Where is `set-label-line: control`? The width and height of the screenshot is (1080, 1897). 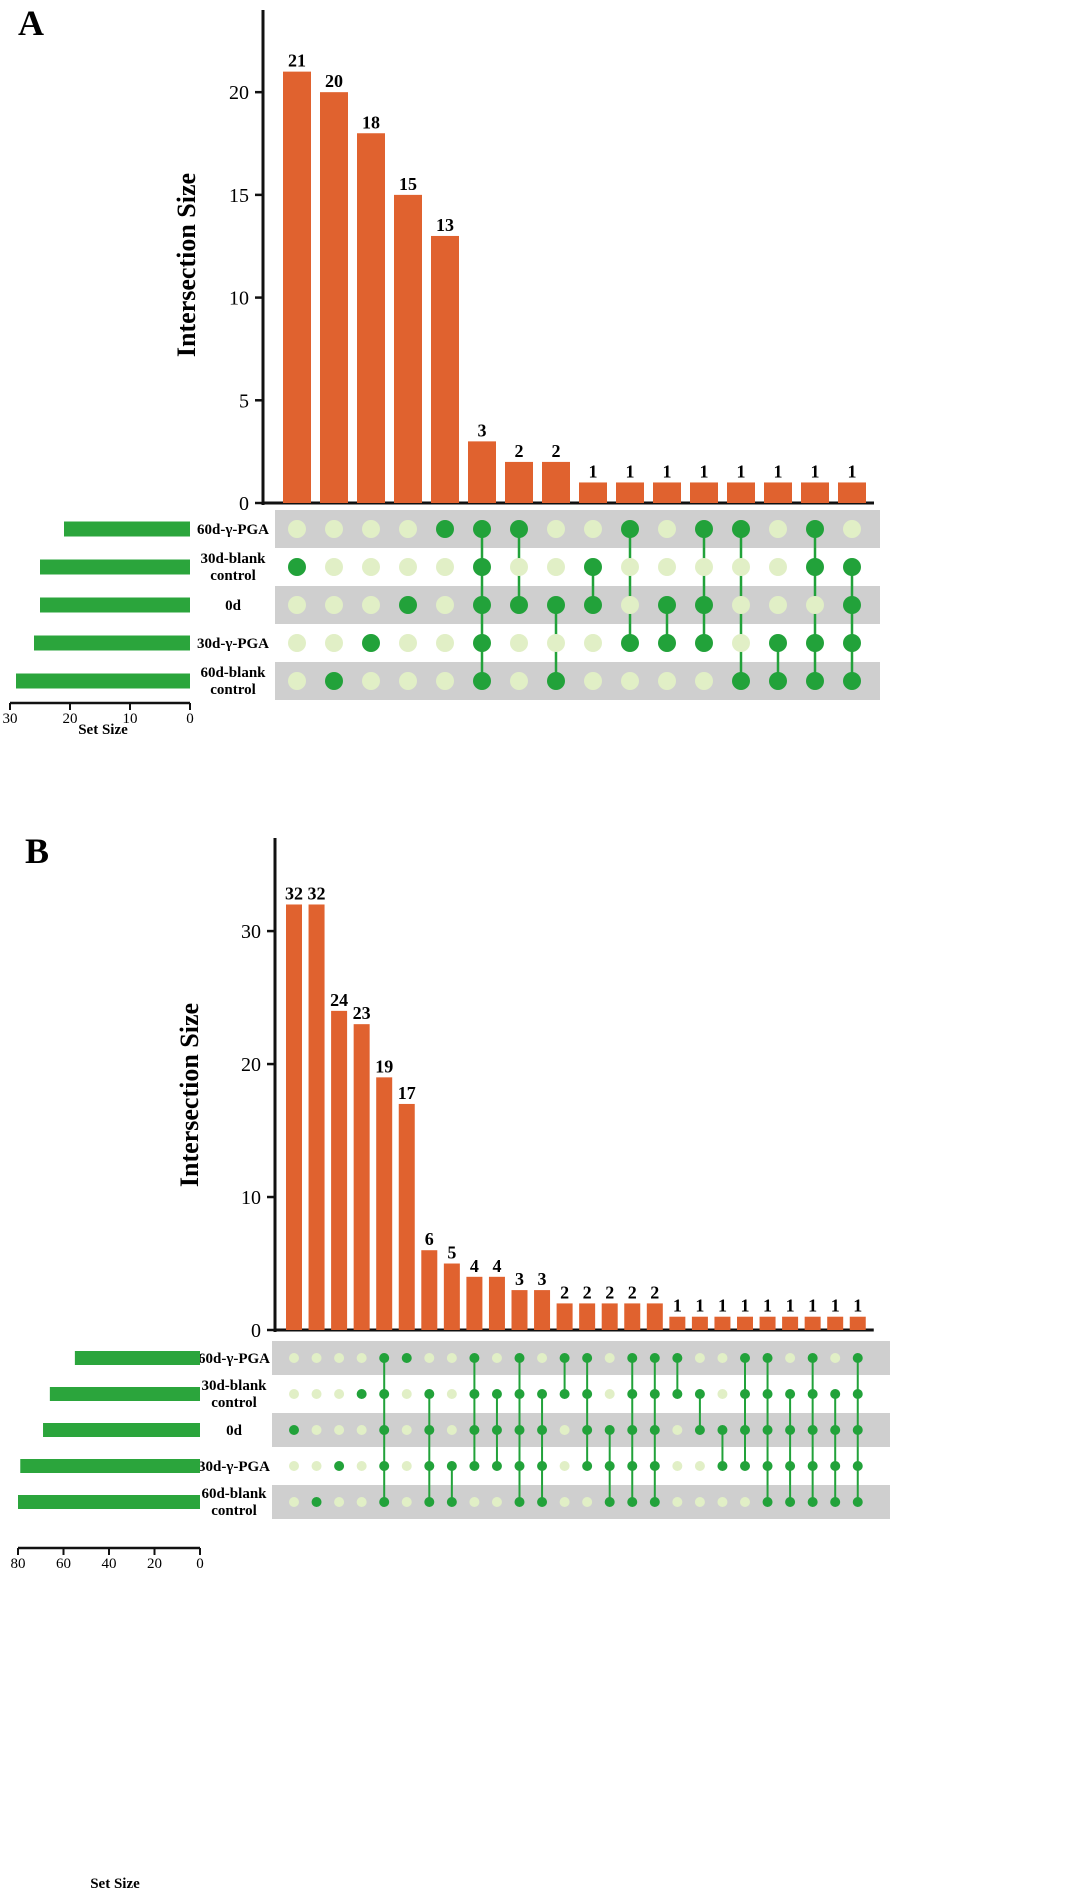
set-label-line: control is located at coordinates (234, 1511).